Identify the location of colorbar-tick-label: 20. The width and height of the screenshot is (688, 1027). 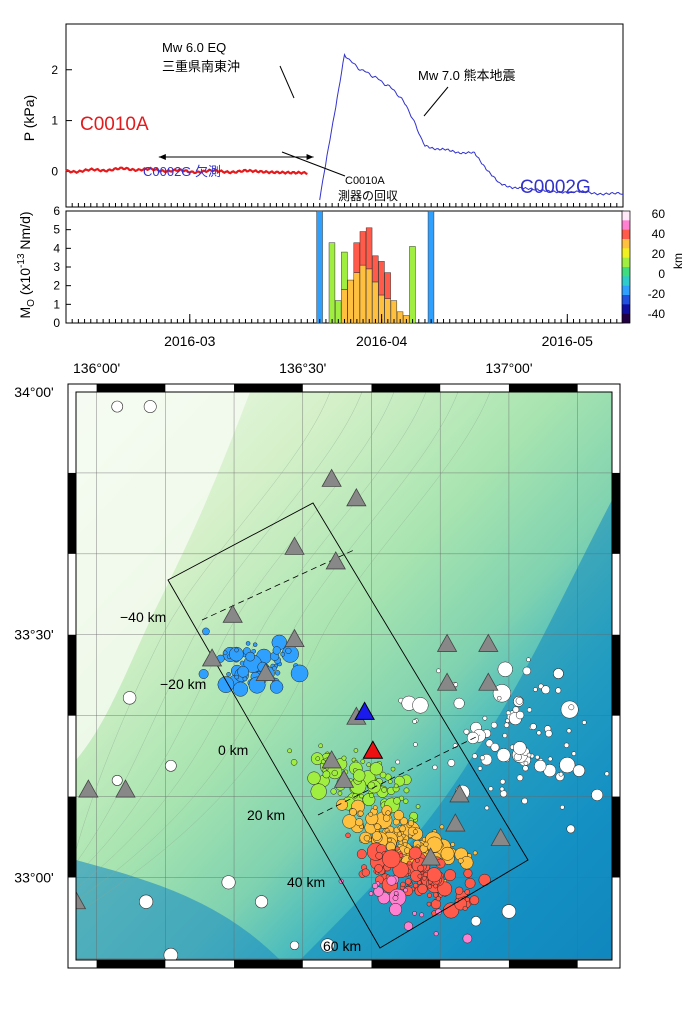
(659, 254).